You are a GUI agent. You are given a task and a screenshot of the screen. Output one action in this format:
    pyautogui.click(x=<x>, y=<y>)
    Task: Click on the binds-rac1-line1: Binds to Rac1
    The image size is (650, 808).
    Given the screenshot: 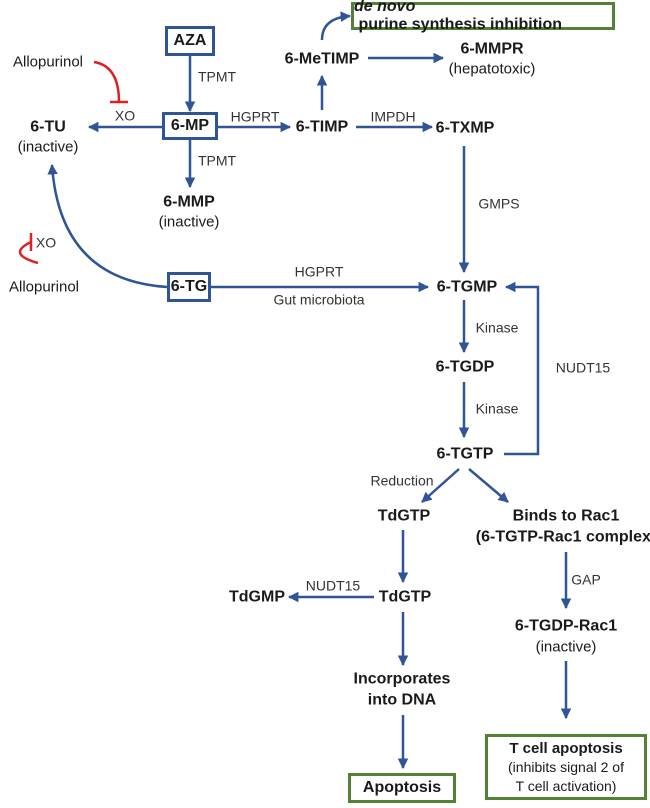 What is the action you would take?
    pyautogui.click(x=566, y=516)
    